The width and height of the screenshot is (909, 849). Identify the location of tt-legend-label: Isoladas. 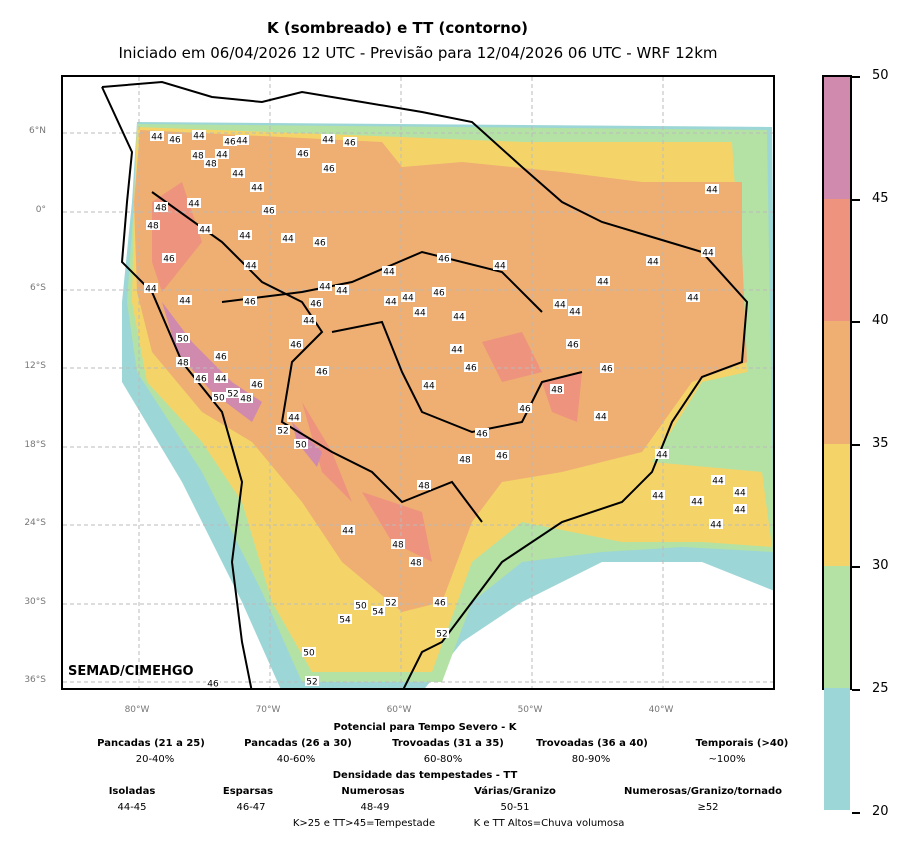
(132, 791).